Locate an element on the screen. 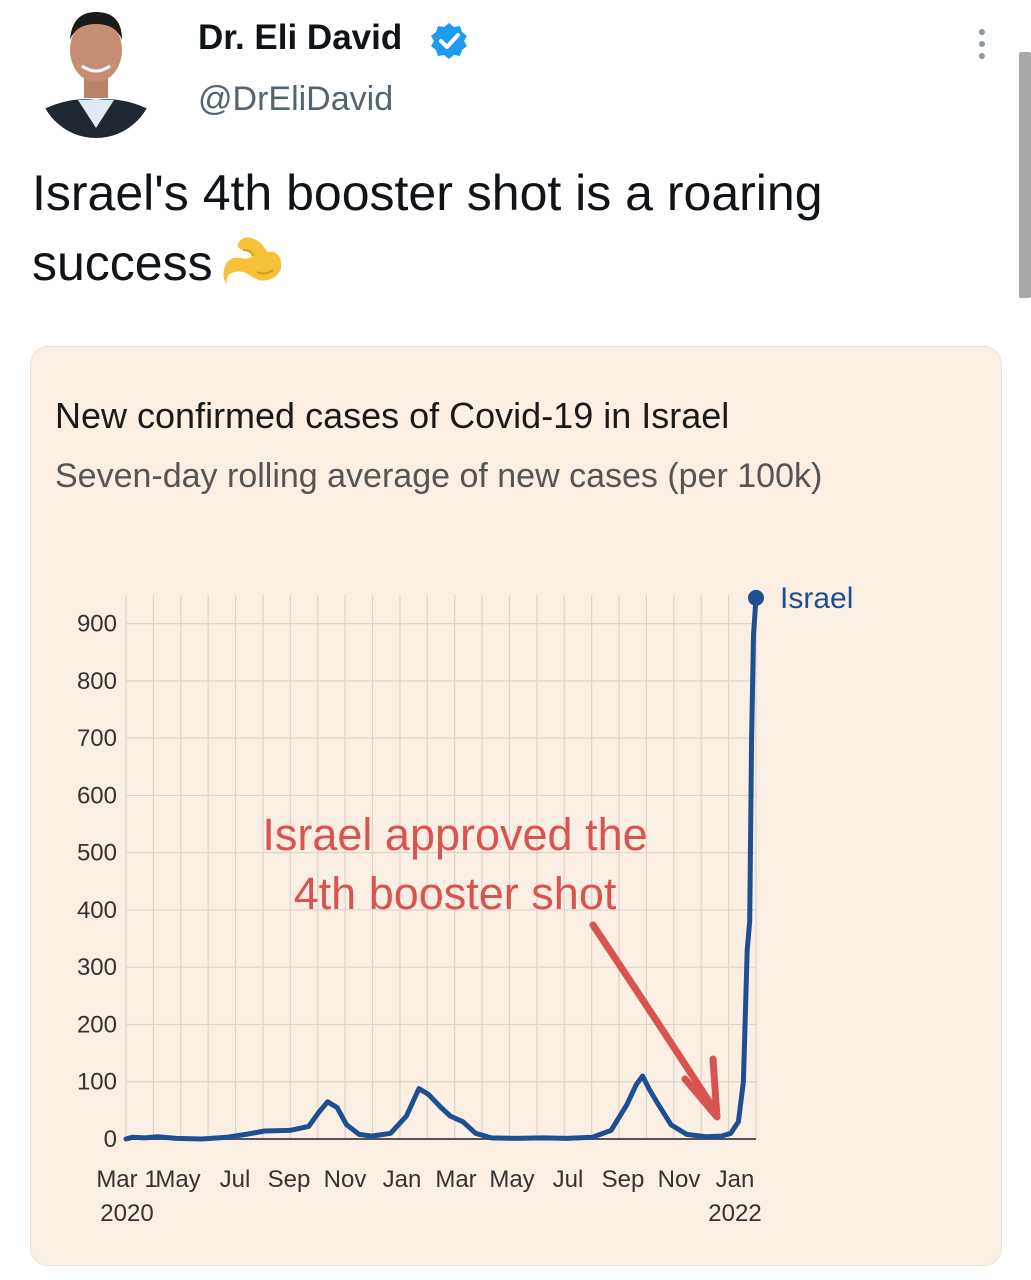 Image resolution: width=1031 pixels, height=1280 pixels. y-tick-label: 100 is located at coordinates (97, 1082).